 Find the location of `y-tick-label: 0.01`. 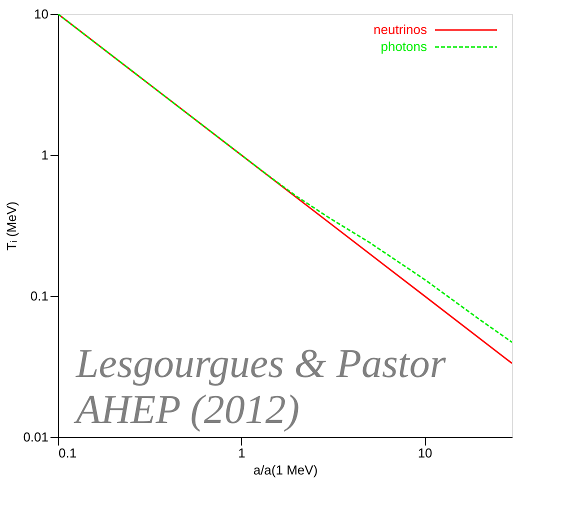

y-tick-label: 0.01 is located at coordinates (35, 437).